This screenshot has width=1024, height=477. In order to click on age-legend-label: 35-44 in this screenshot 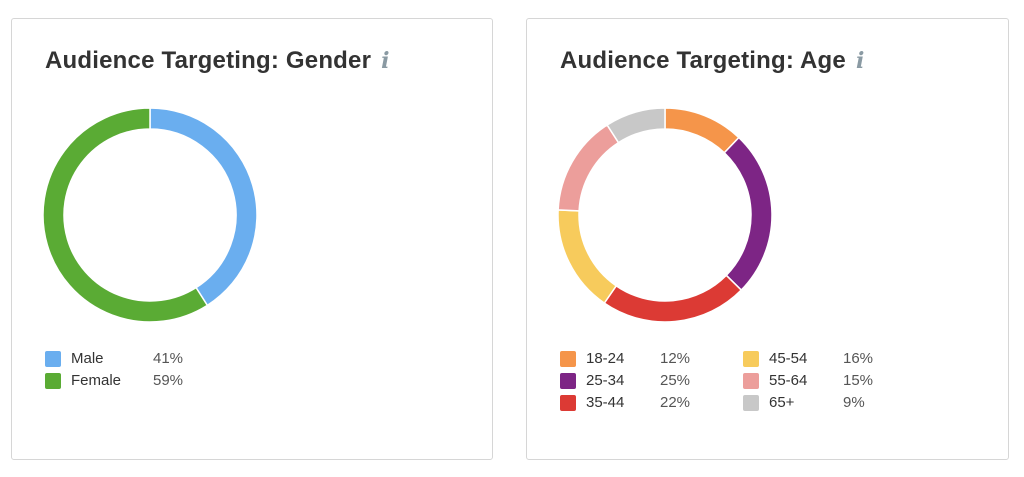, I will do `click(605, 402)`.